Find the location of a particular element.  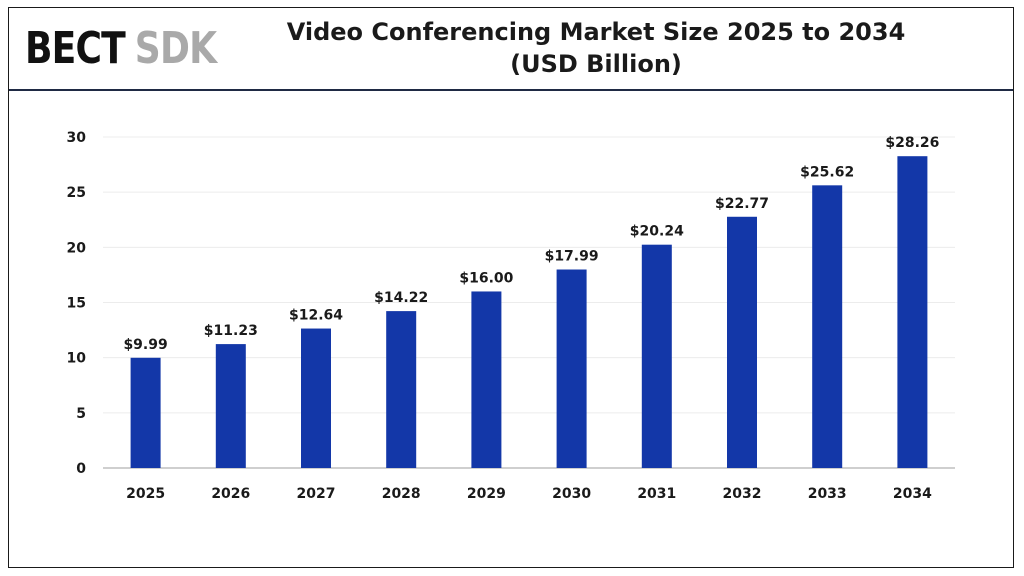

x-tick-label: 2033 is located at coordinates (827, 494).